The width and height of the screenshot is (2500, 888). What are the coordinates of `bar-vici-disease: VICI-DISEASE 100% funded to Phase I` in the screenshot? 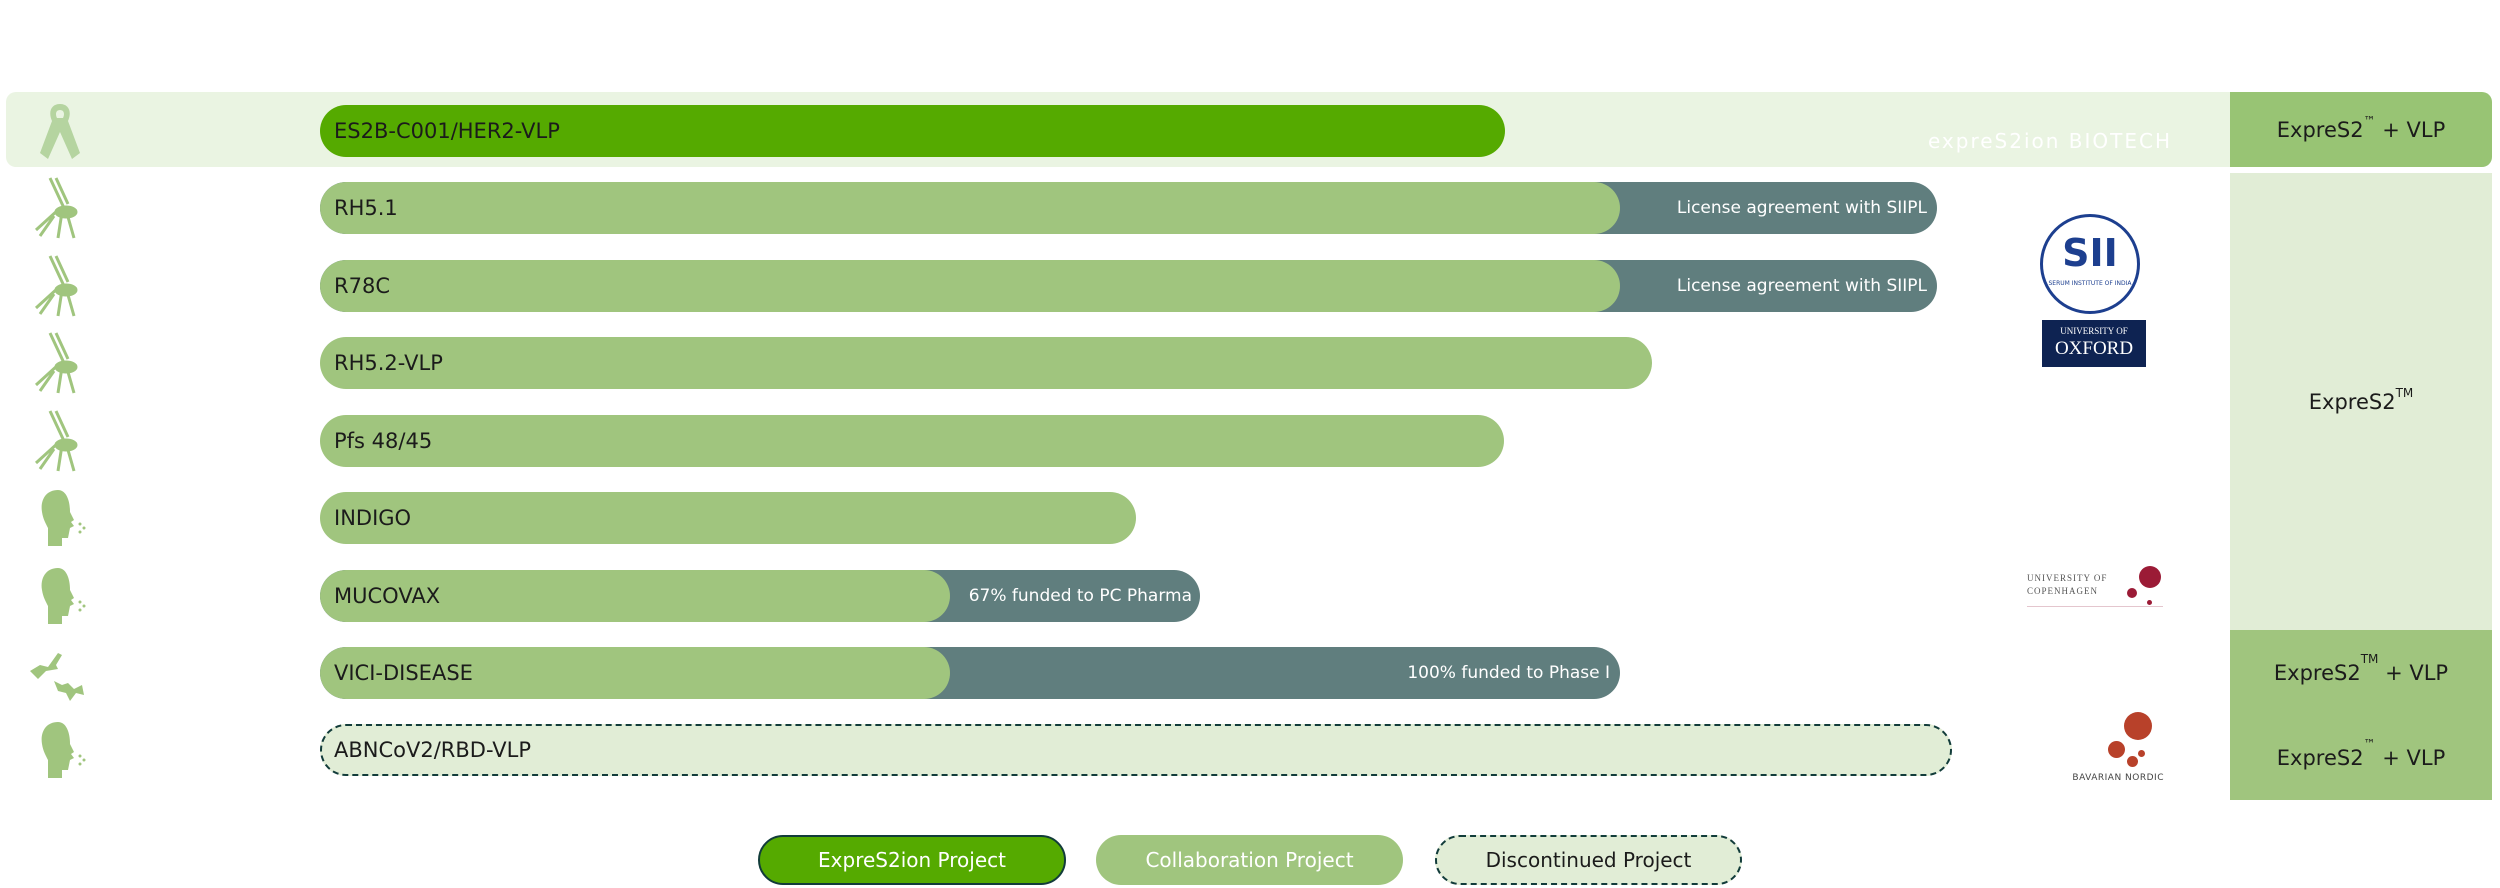 It's located at (970, 673).